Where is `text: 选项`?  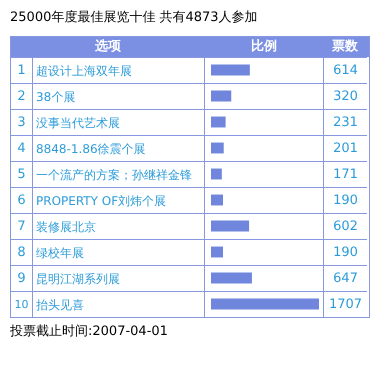 text: 选项 is located at coordinates (108, 47).